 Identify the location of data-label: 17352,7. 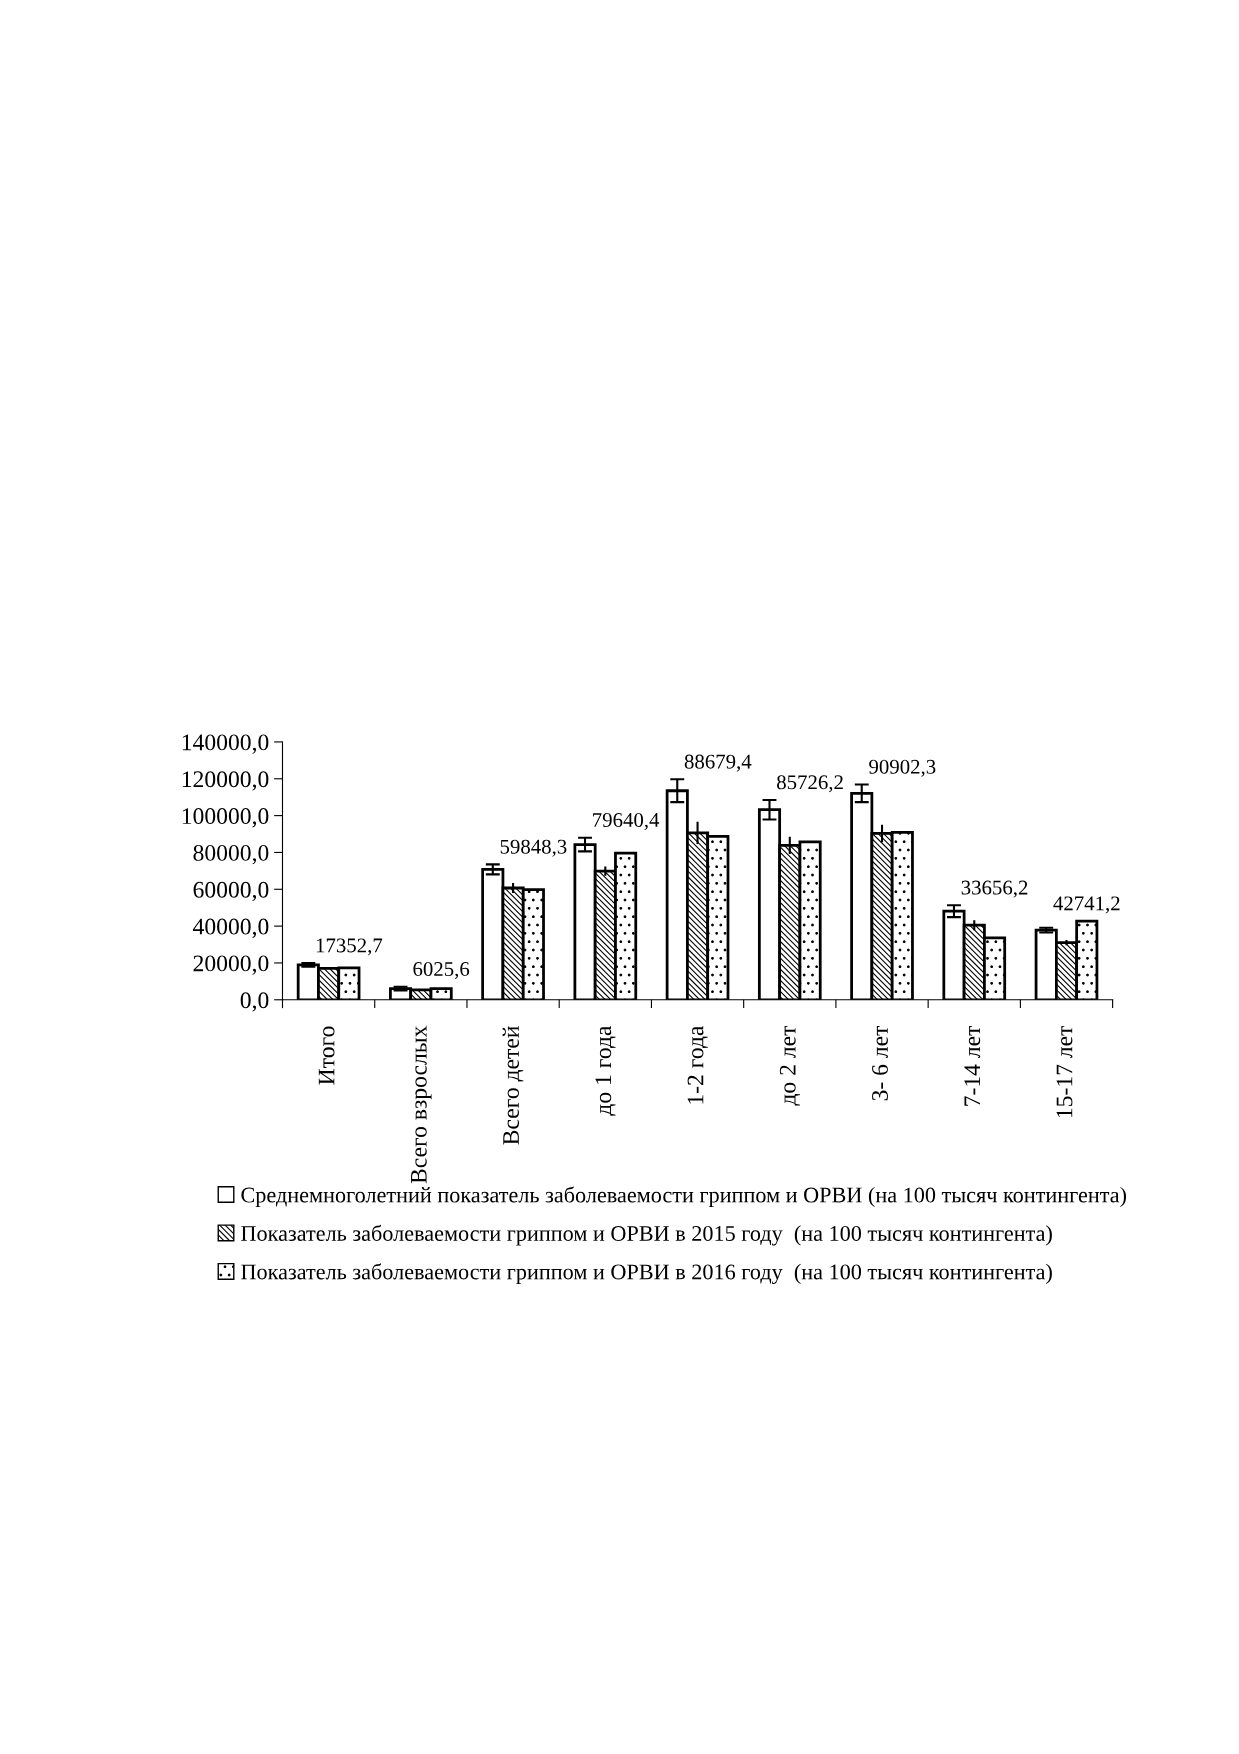
(349, 947).